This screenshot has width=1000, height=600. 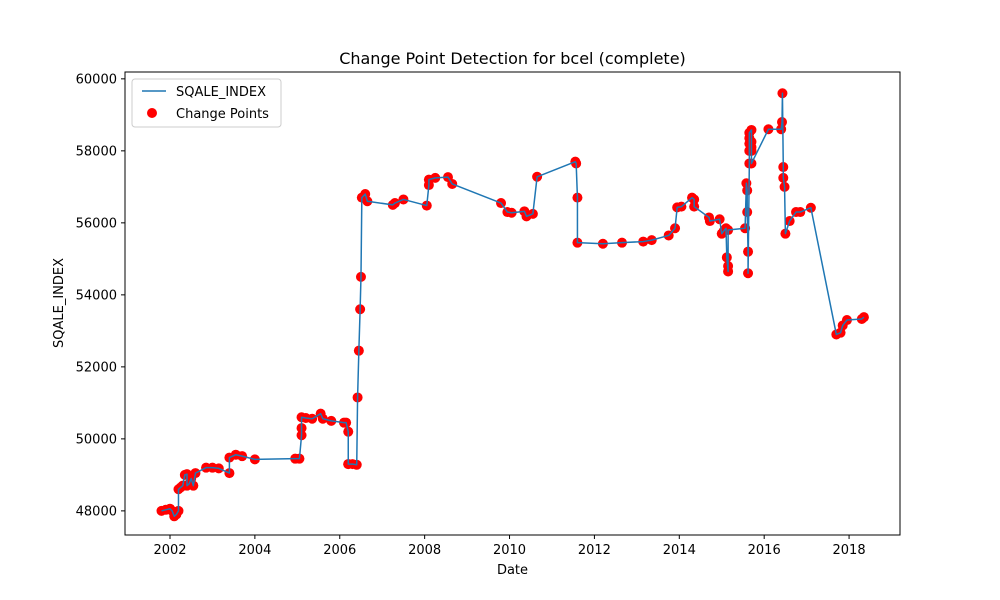 What do you see at coordinates (254, 550) in the screenshot?
I see `x-tick-label: 2004` at bounding box center [254, 550].